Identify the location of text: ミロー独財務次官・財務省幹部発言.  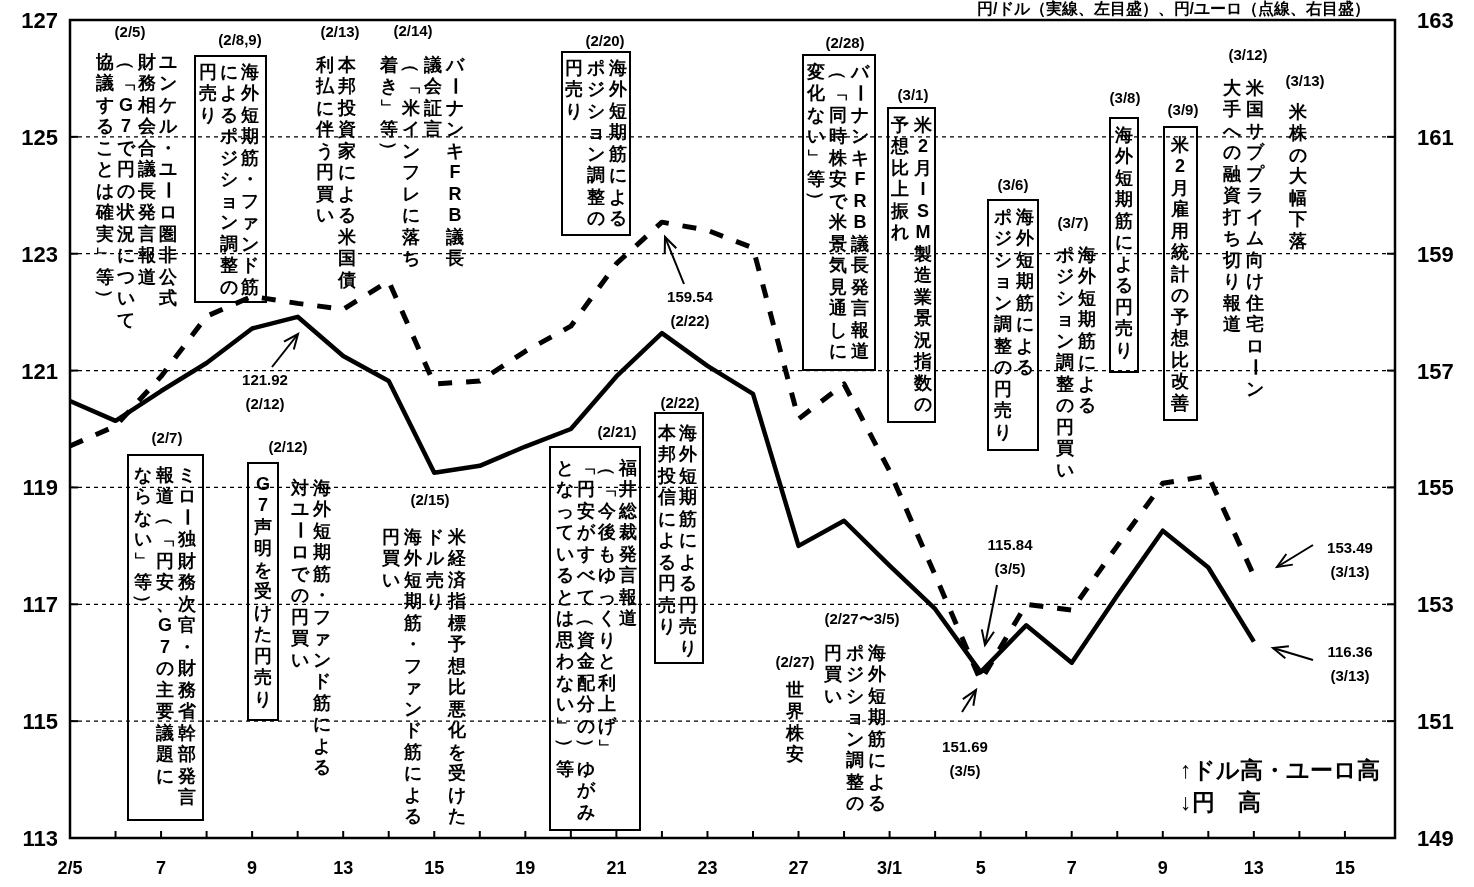
(187, 635).